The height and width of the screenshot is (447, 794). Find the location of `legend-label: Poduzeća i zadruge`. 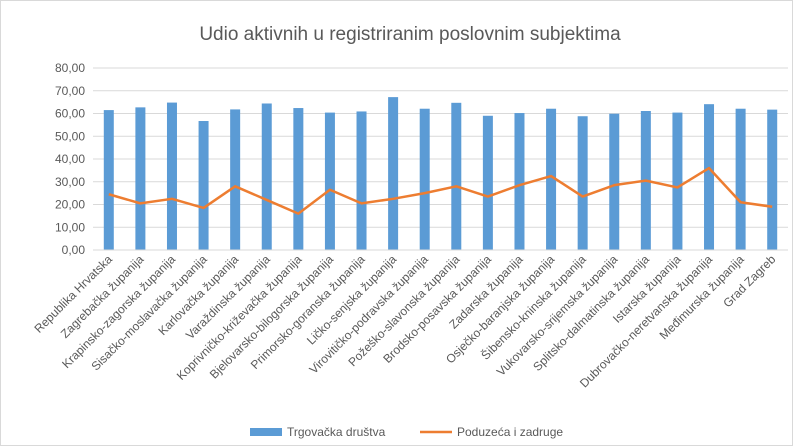

legend-label: Poduzeća i zadruge is located at coordinates (510, 432).